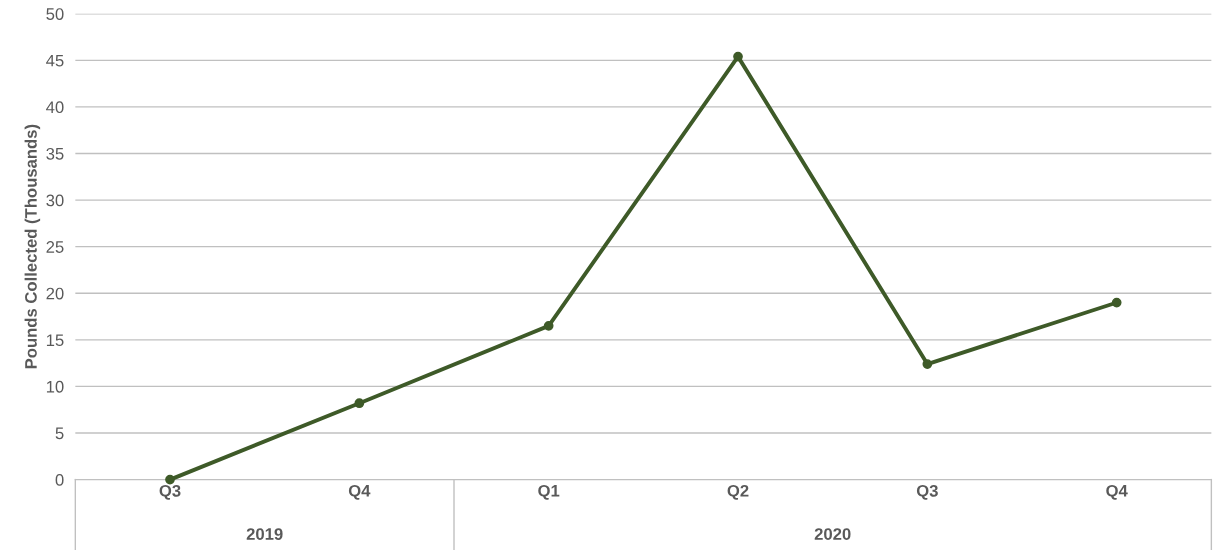 The height and width of the screenshot is (550, 1215). What do you see at coordinates (59, 480) in the screenshot?
I see `y-tick-label: 0` at bounding box center [59, 480].